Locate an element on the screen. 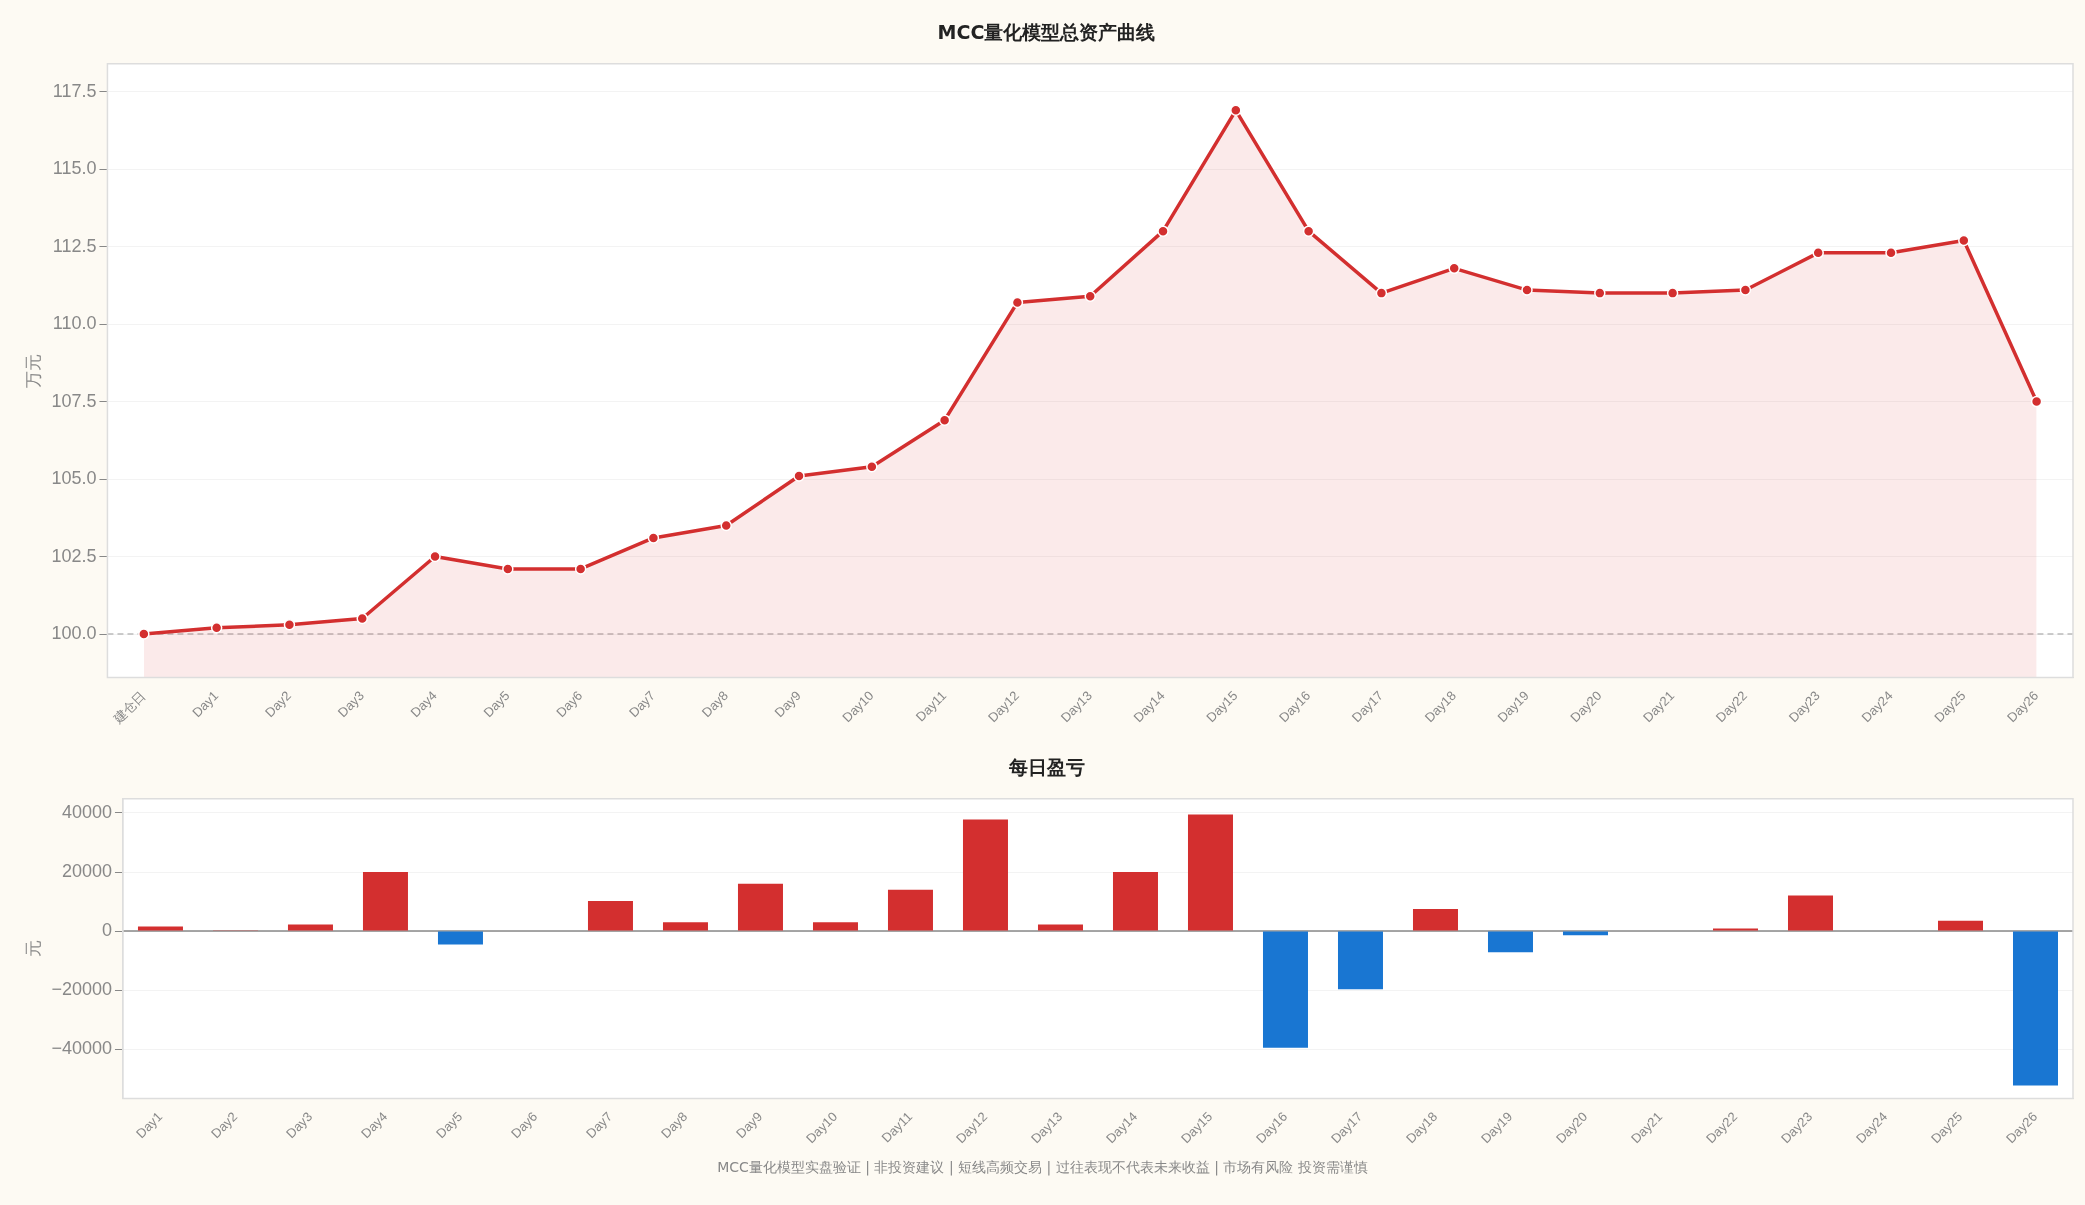  x-tick-label: 建仓日 is located at coordinates (129, 707).